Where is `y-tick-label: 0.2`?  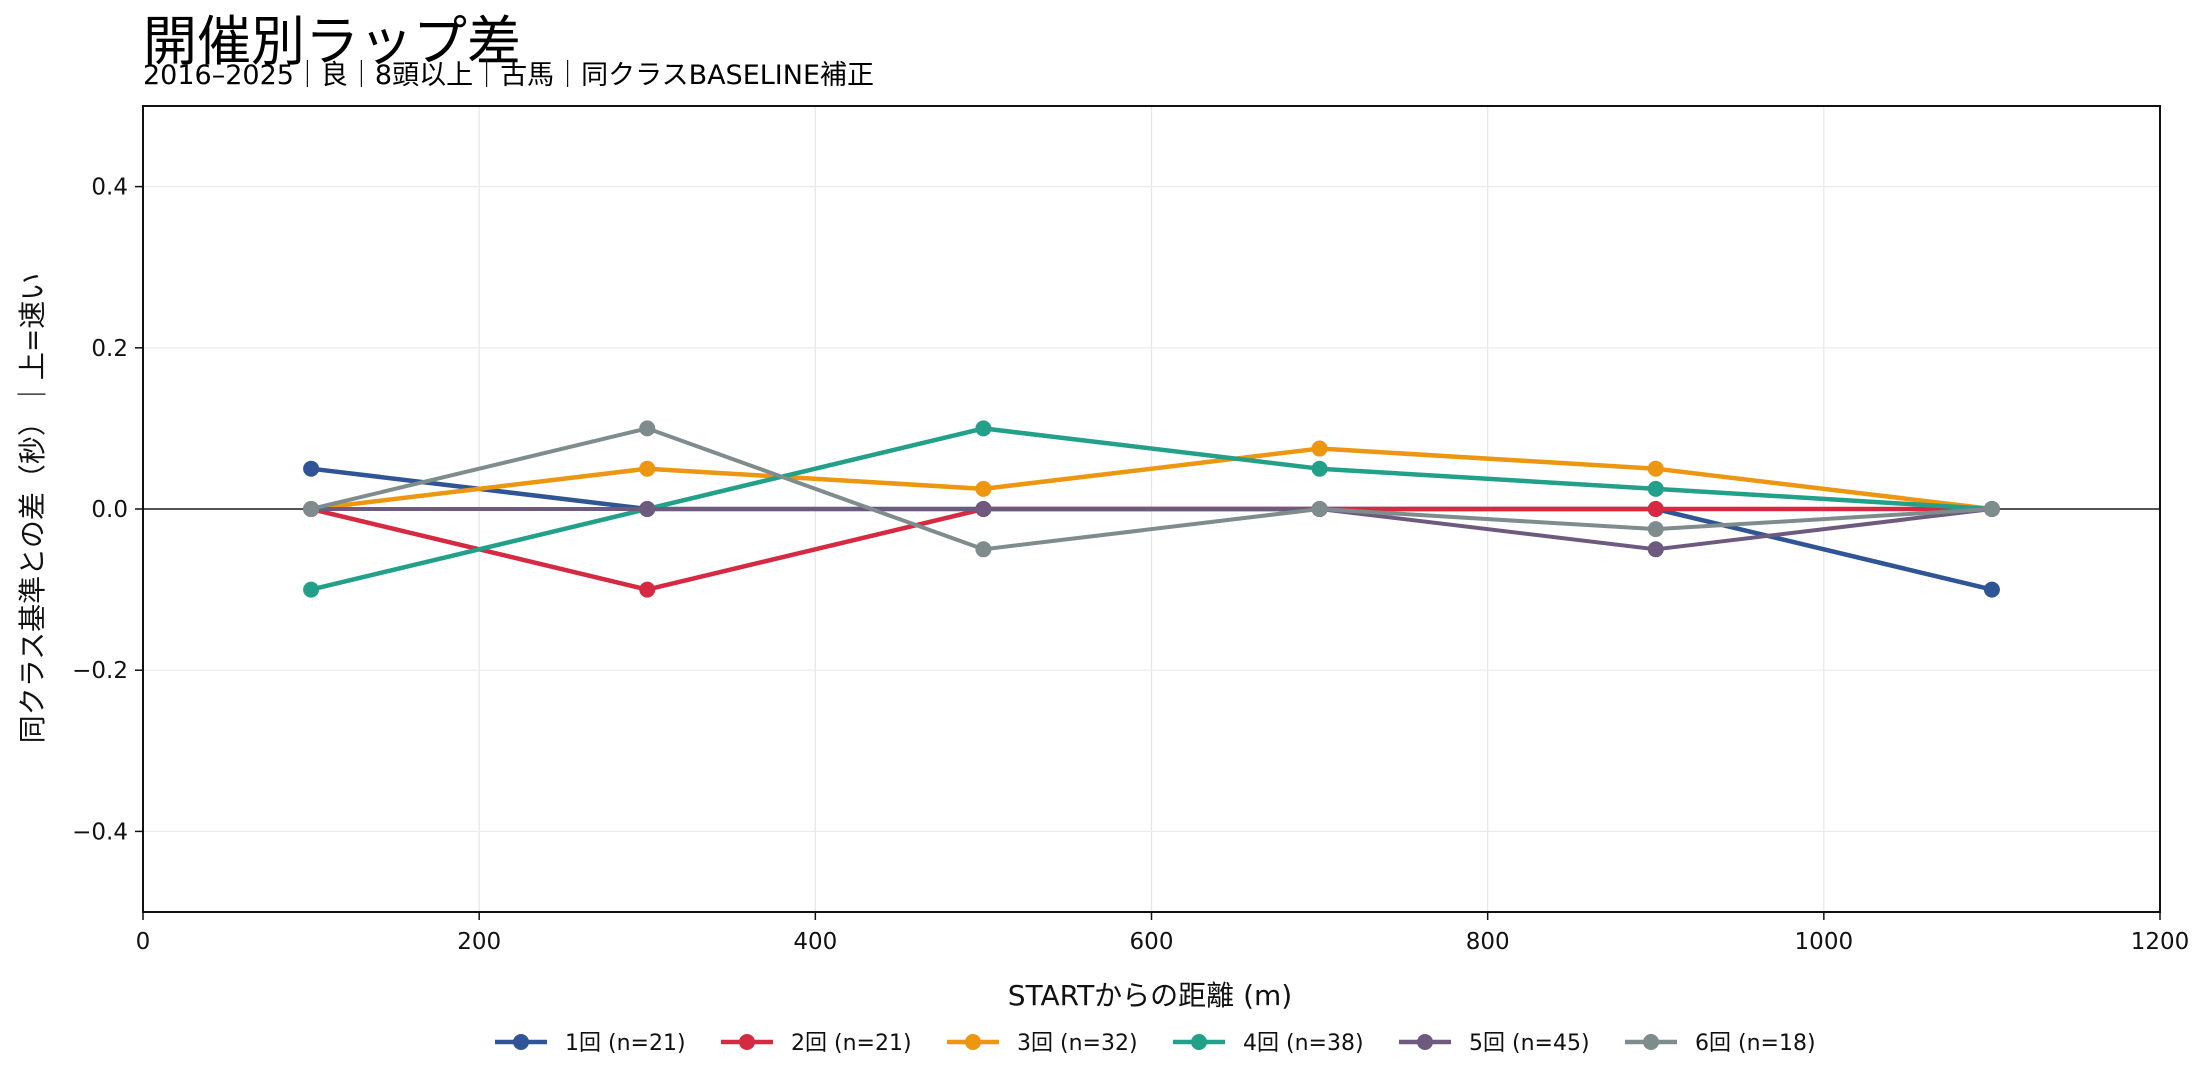 y-tick-label: 0.2 is located at coordinates (109, 349).